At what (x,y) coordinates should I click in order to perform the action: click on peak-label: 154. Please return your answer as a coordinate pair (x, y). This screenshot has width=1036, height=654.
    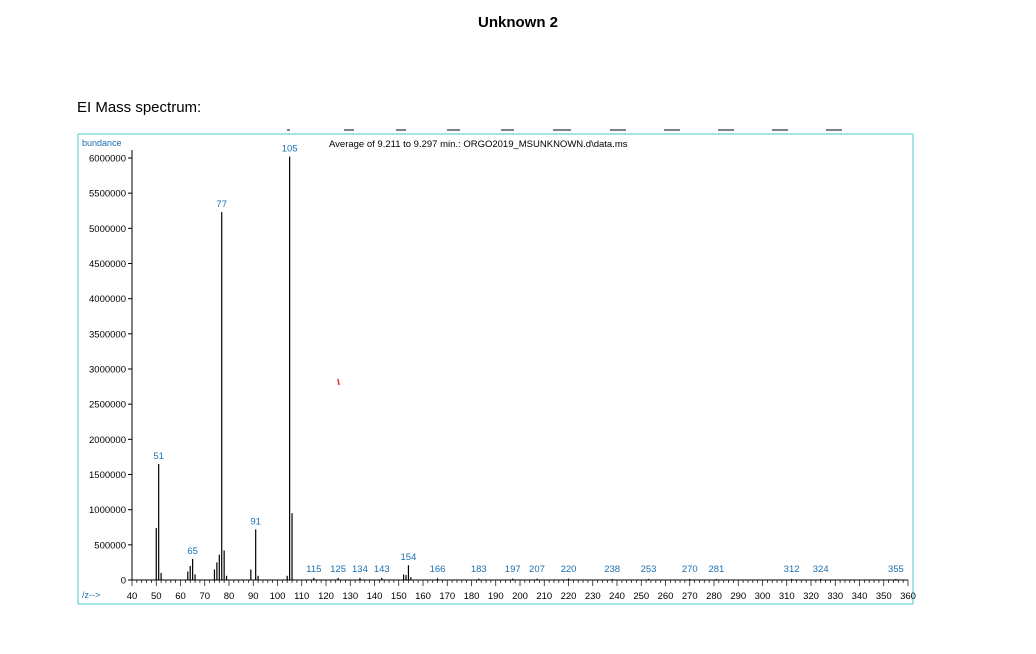
    Looking at the image, I should click on (409, 557).